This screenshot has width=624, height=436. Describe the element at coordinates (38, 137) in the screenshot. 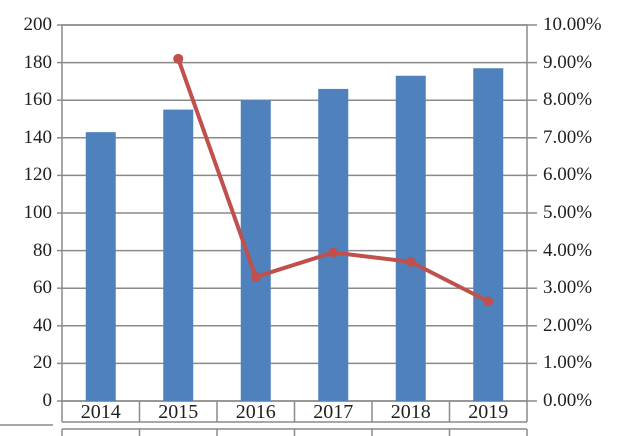

I see `left-axis-tick-label: 140` at that location.